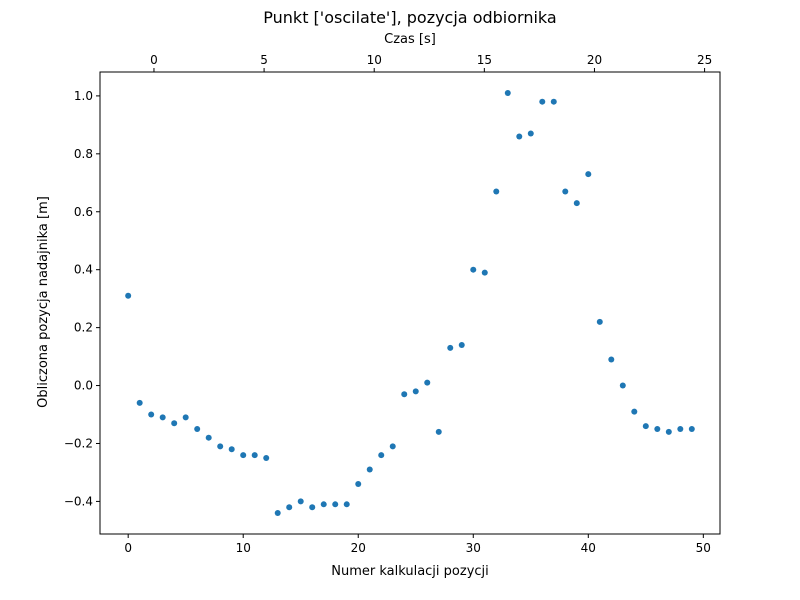 Image resolution: width=800 pixels, height=600 pixels. Describe the element at coordinates (83, 386) in the screenshot. I see `y-tick-label: 0.0` at that location.